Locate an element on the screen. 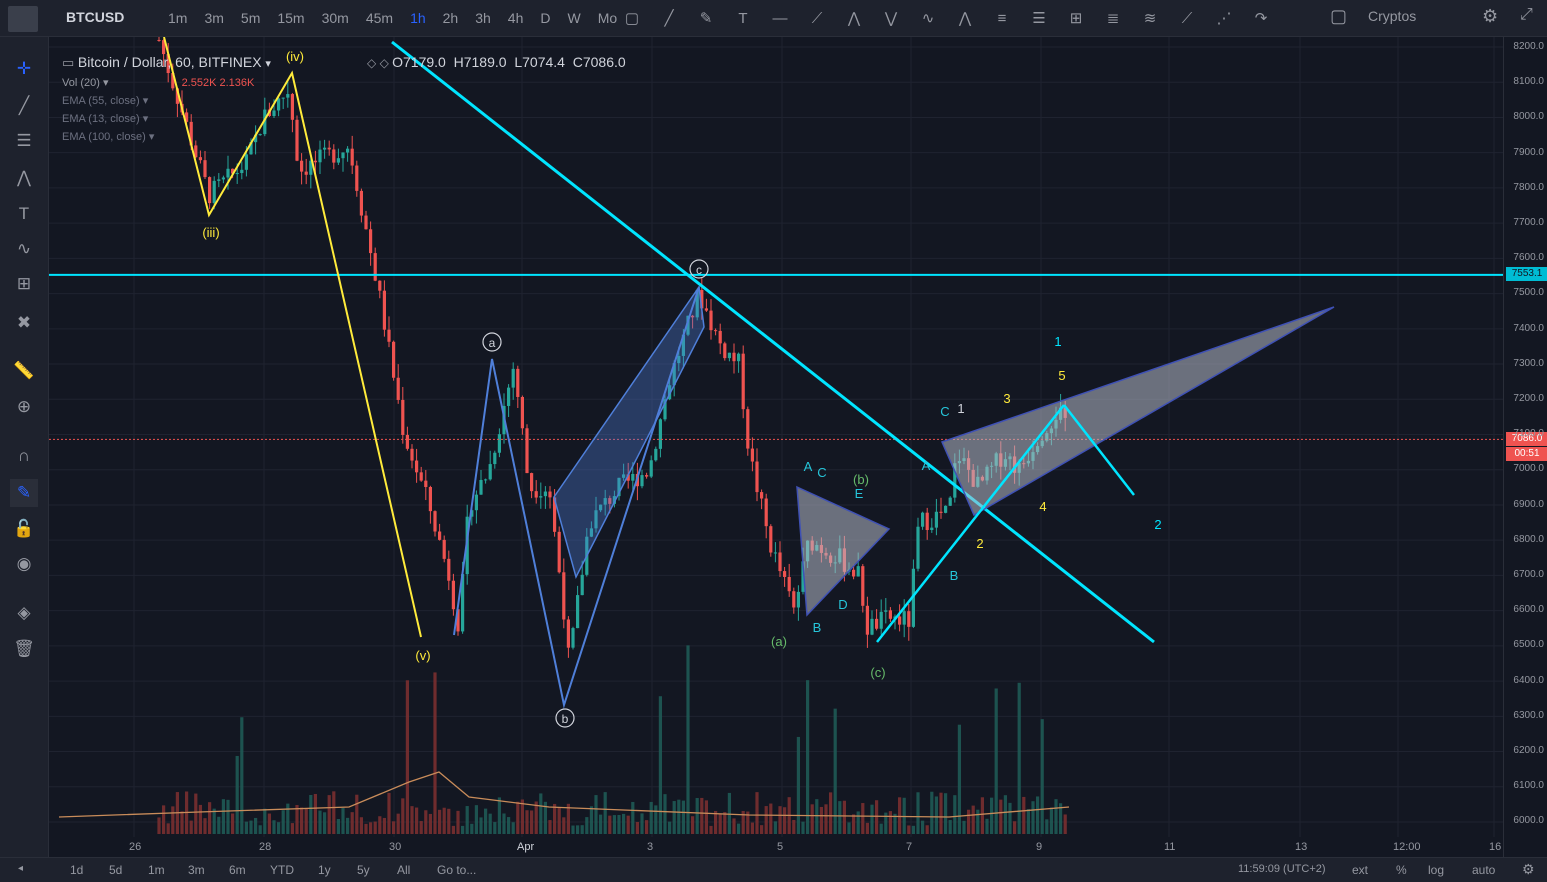 This screenshot has height=882, width=1547. interval-D: D is located at coordinates (545, 18).